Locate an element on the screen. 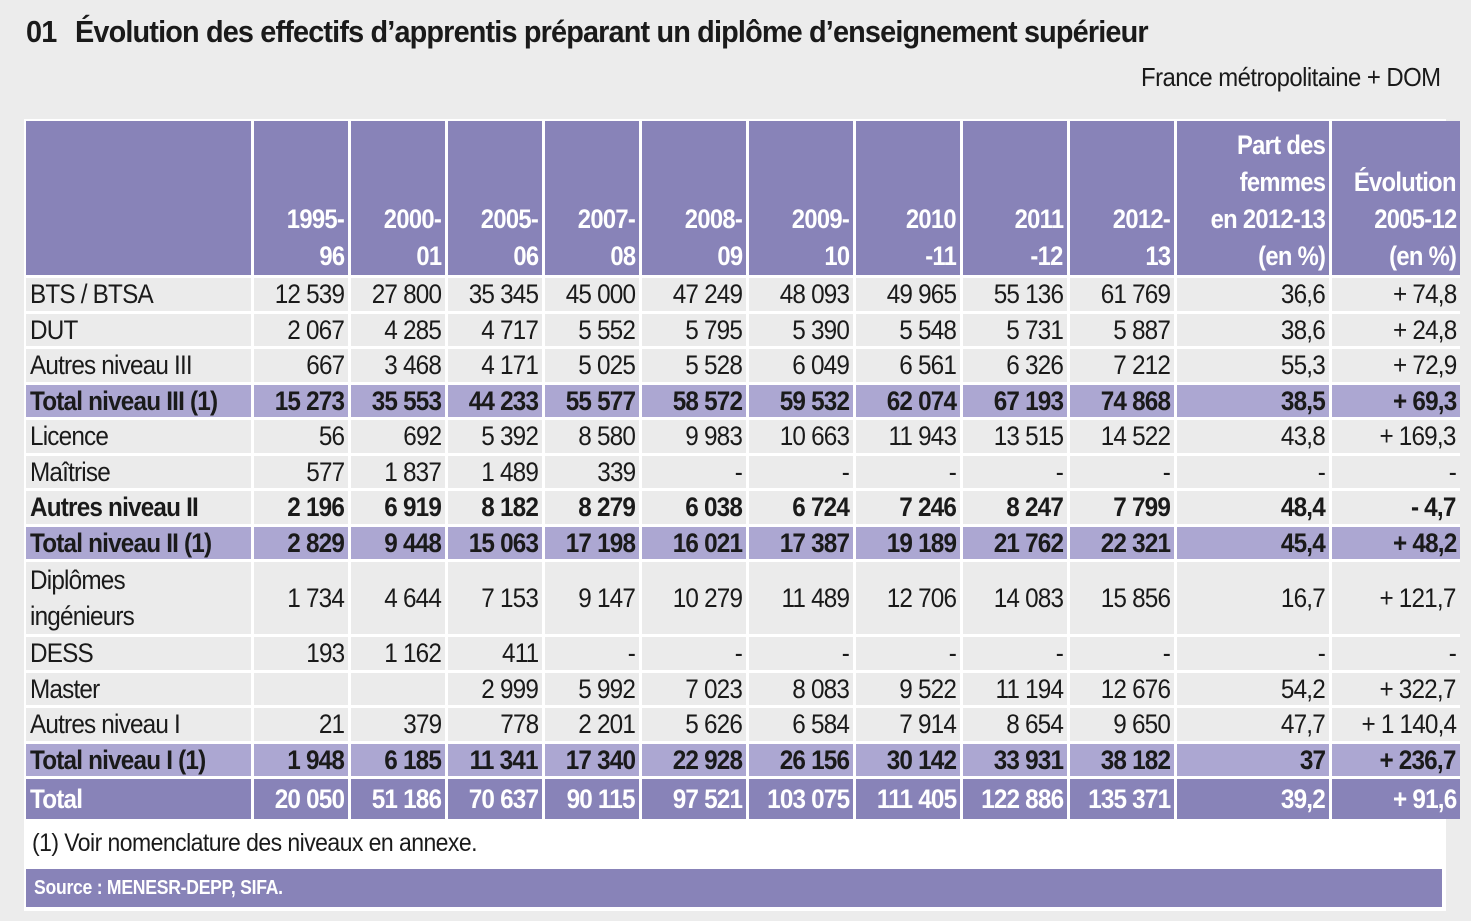 Image resolution: width=1471 pixels, height=921 pixels. cell-value: 49 965 is located at coordinates (921, 294).